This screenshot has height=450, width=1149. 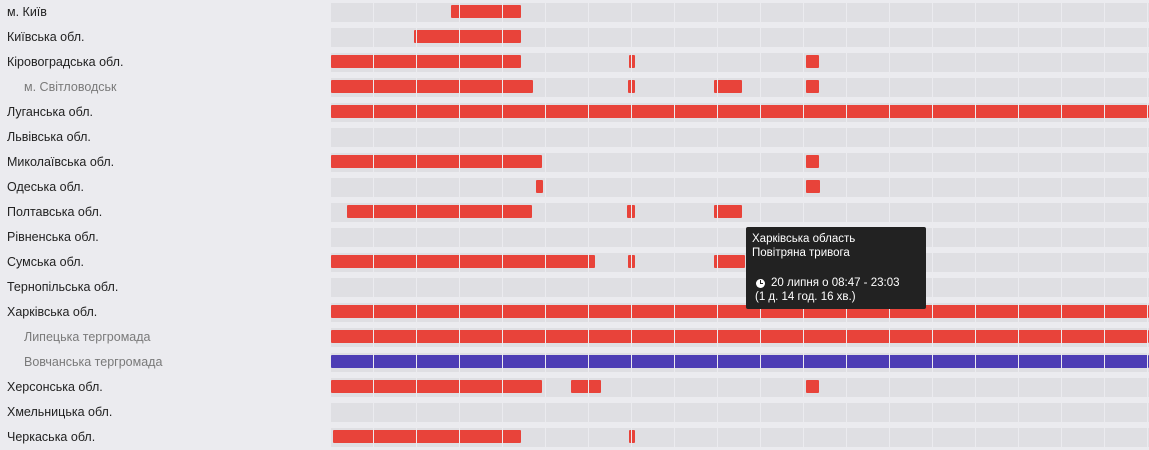 I want to click on timeline-row: Харківська обл., so click(x=574, y=312).